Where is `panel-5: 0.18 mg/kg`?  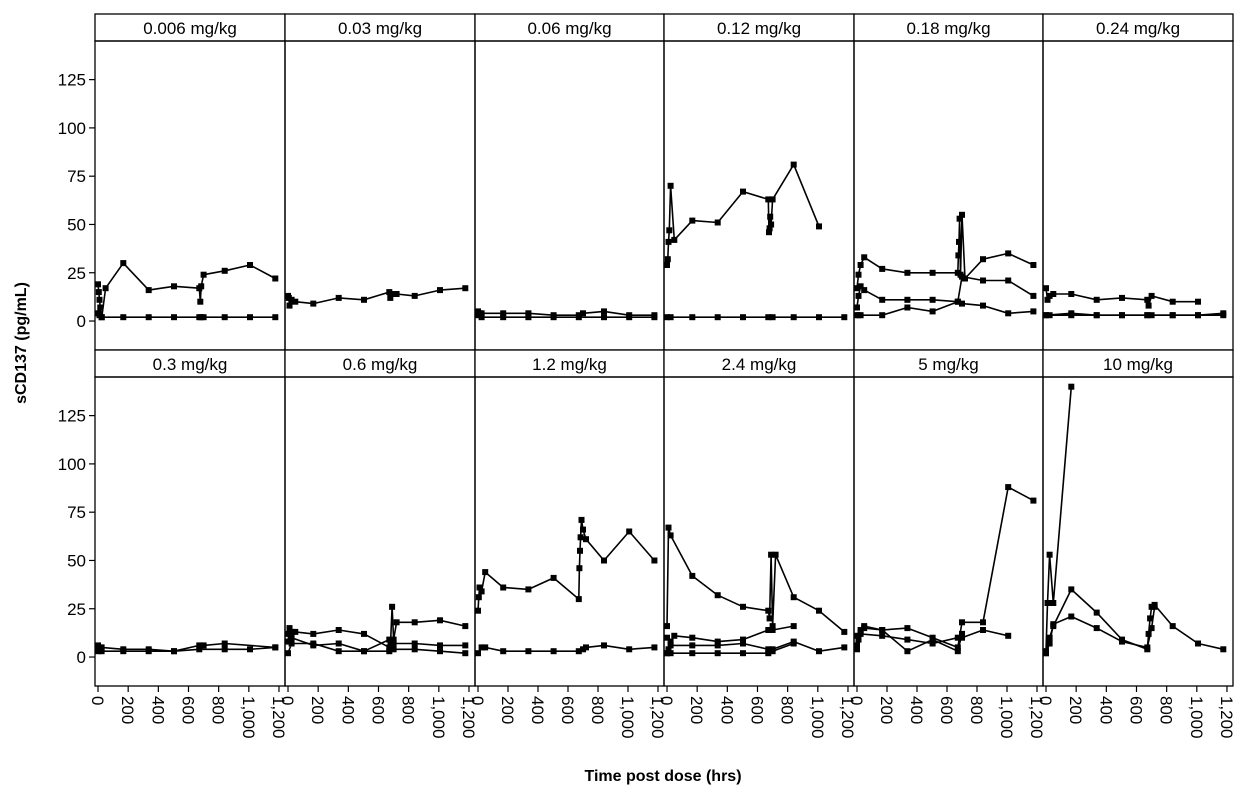
panel-5: 0.18 mg/kg is located at coordinates (948, 182).